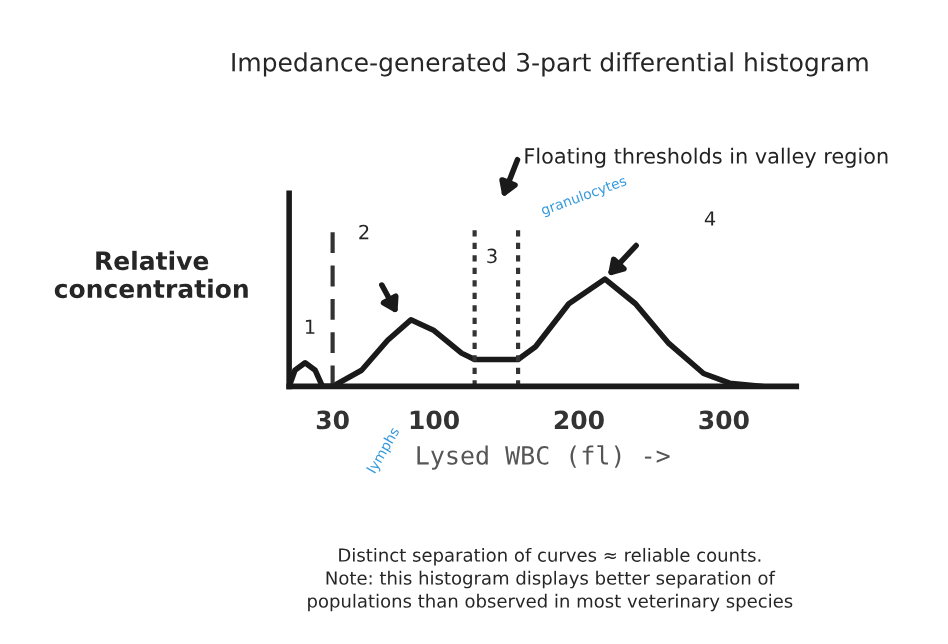 Image resolution: width=948 pixels, height=644 pixels. What do you see at coordinates (332, 420) in the screenshot?
I see `x-tick-label: 30` at bounding box center [332, 420].